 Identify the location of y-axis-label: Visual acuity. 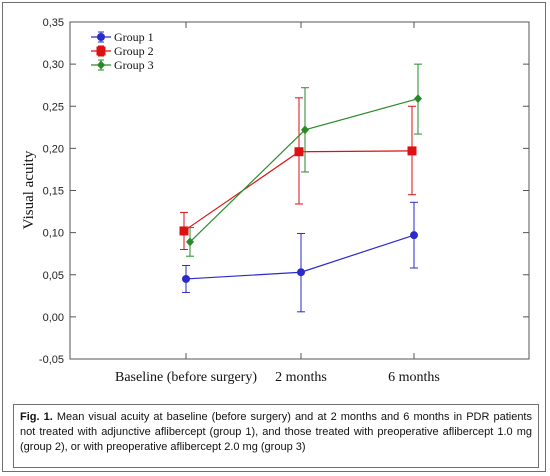
(29, 189).